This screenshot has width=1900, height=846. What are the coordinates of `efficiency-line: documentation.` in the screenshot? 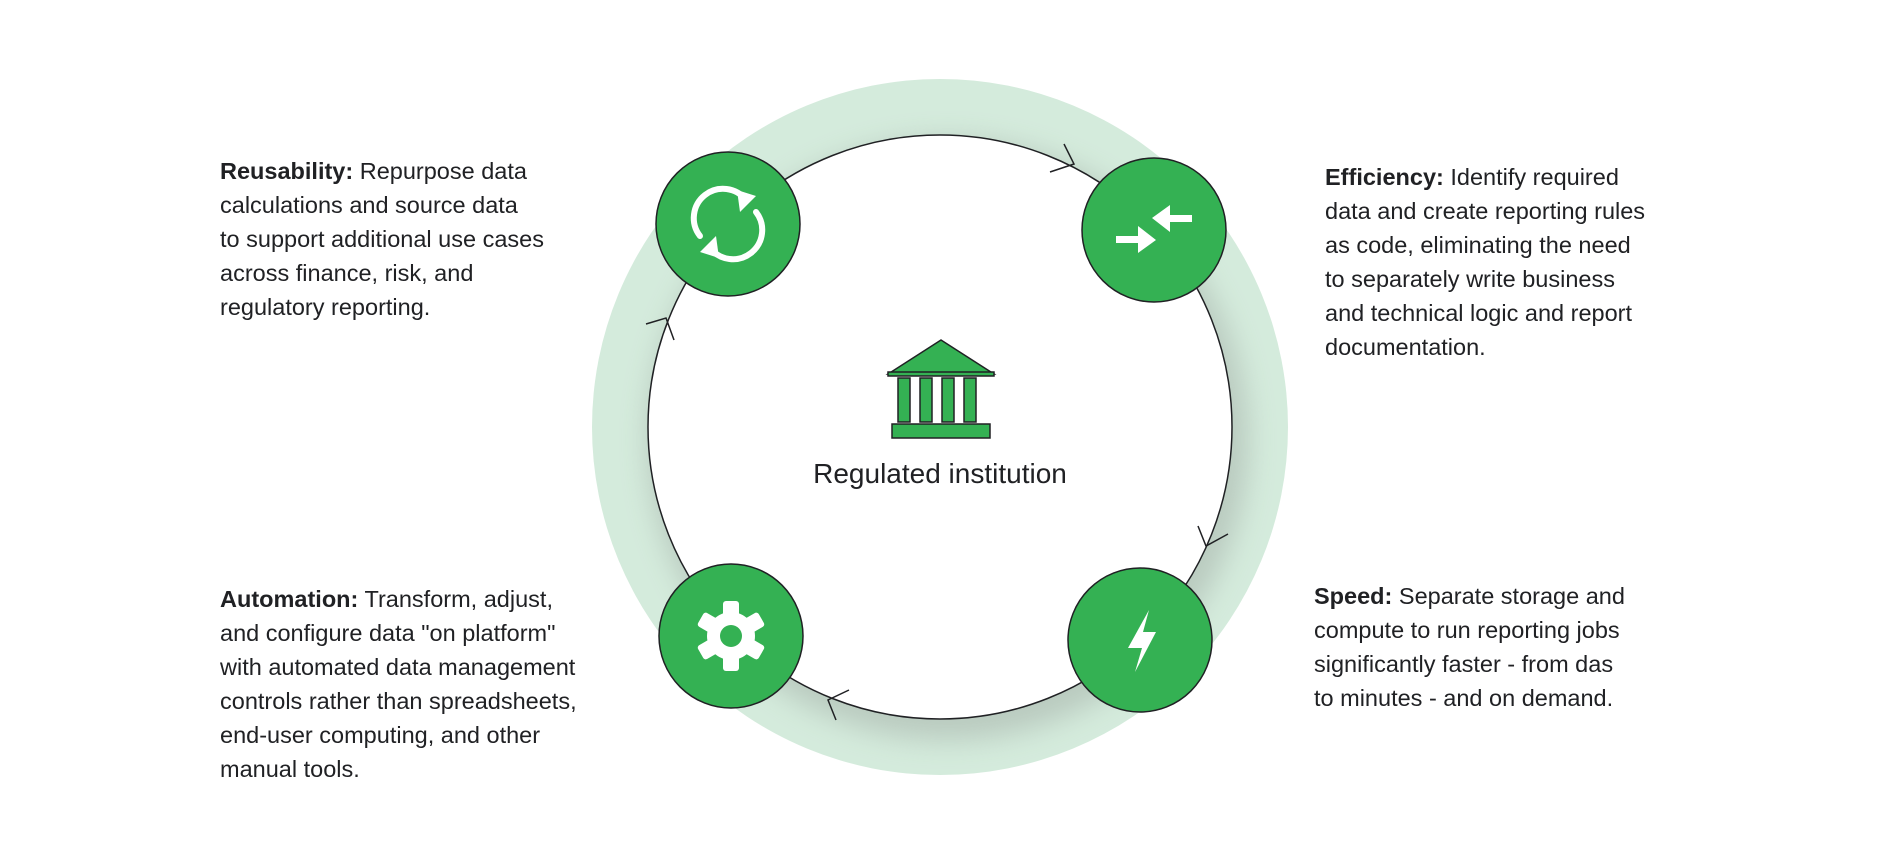 It's located at (1405, 347).